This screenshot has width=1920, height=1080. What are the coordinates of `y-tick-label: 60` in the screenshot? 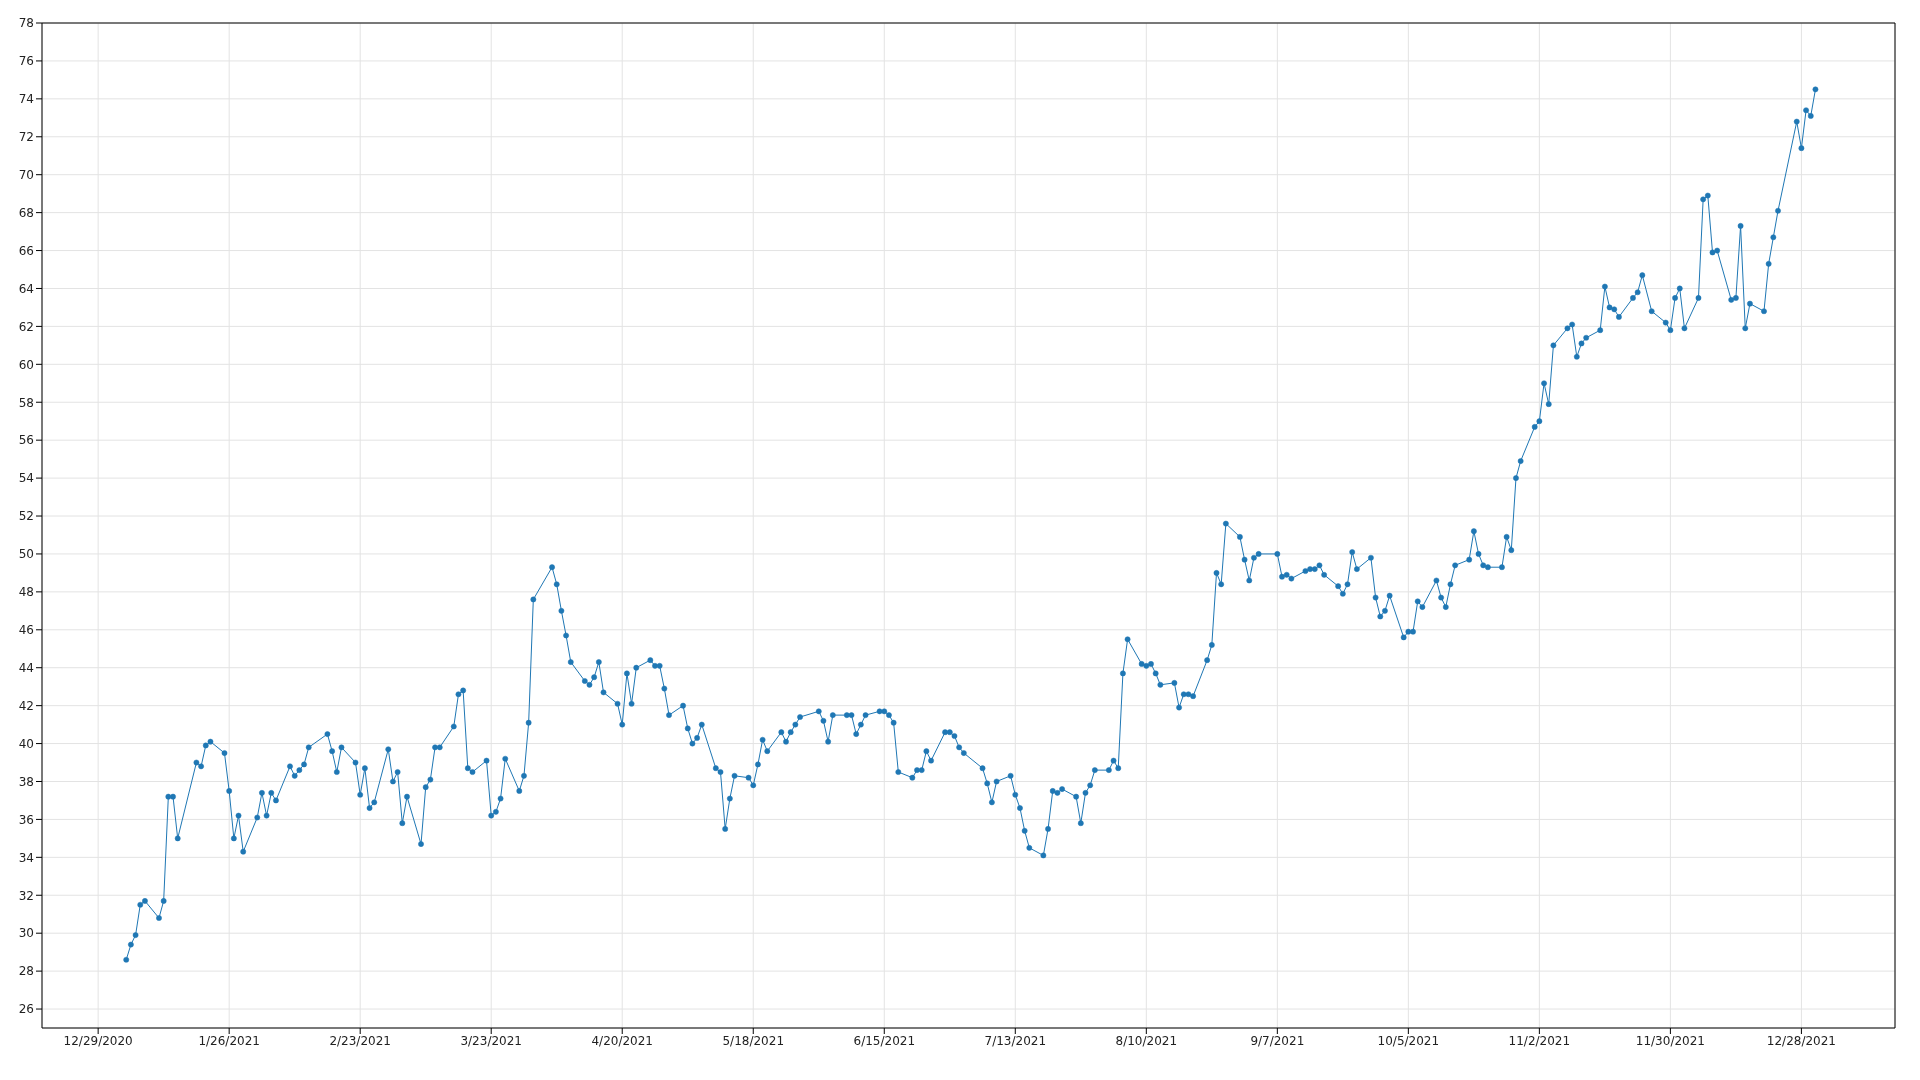 It's located at (26, 364).